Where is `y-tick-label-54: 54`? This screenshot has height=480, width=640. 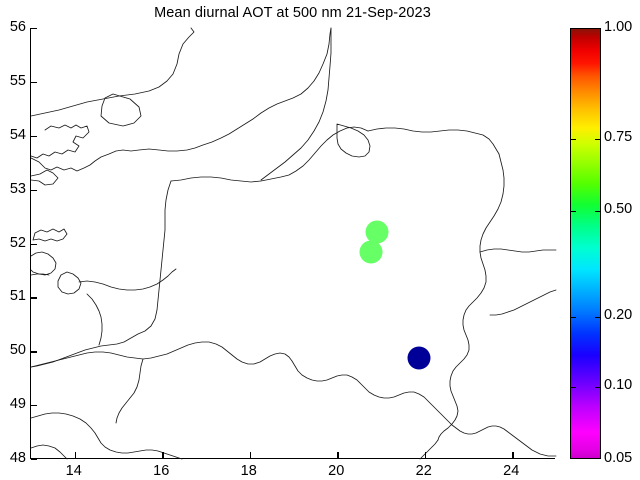
y-tick-label-54: 54 is located at coordinates (17, 134).